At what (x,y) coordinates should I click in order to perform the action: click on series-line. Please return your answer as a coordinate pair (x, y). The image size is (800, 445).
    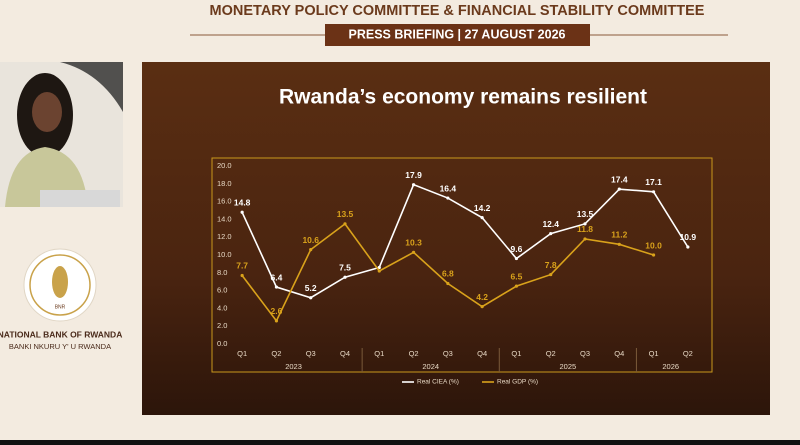
    Looking at the image, I should click on (465, 241).